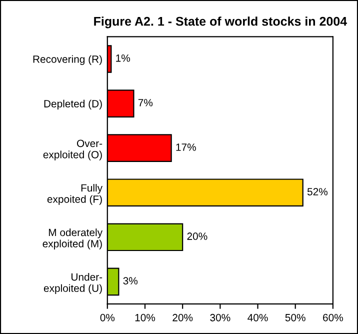 Image resolution: width=358 pixels, height=334 pixels. What do you see at coordinates (197, 236) in the screenshot?
I see `data-label: 20%` at bounding box center [197, 236].